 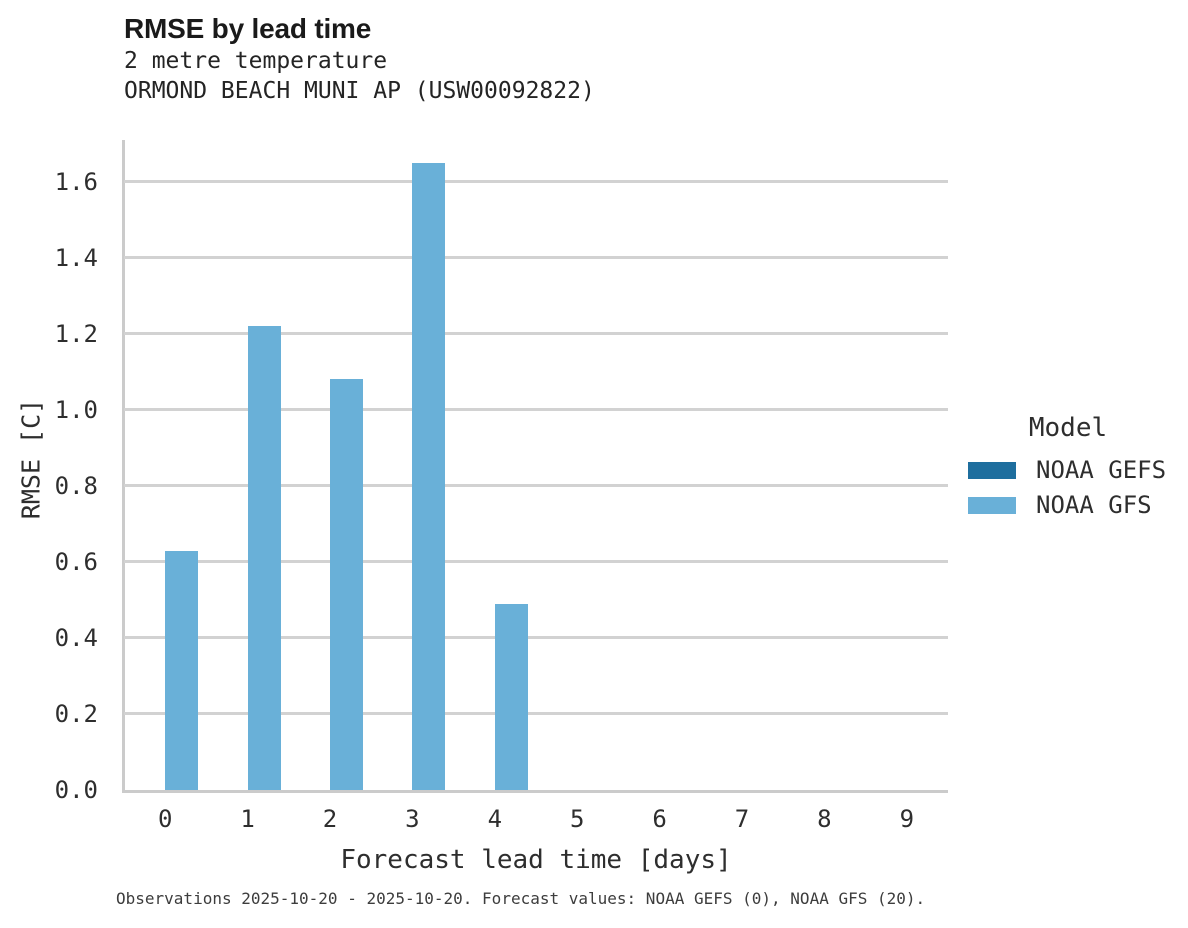 I want to click on legend-item: NOAA GEFS, so click(x=1068, y=470).